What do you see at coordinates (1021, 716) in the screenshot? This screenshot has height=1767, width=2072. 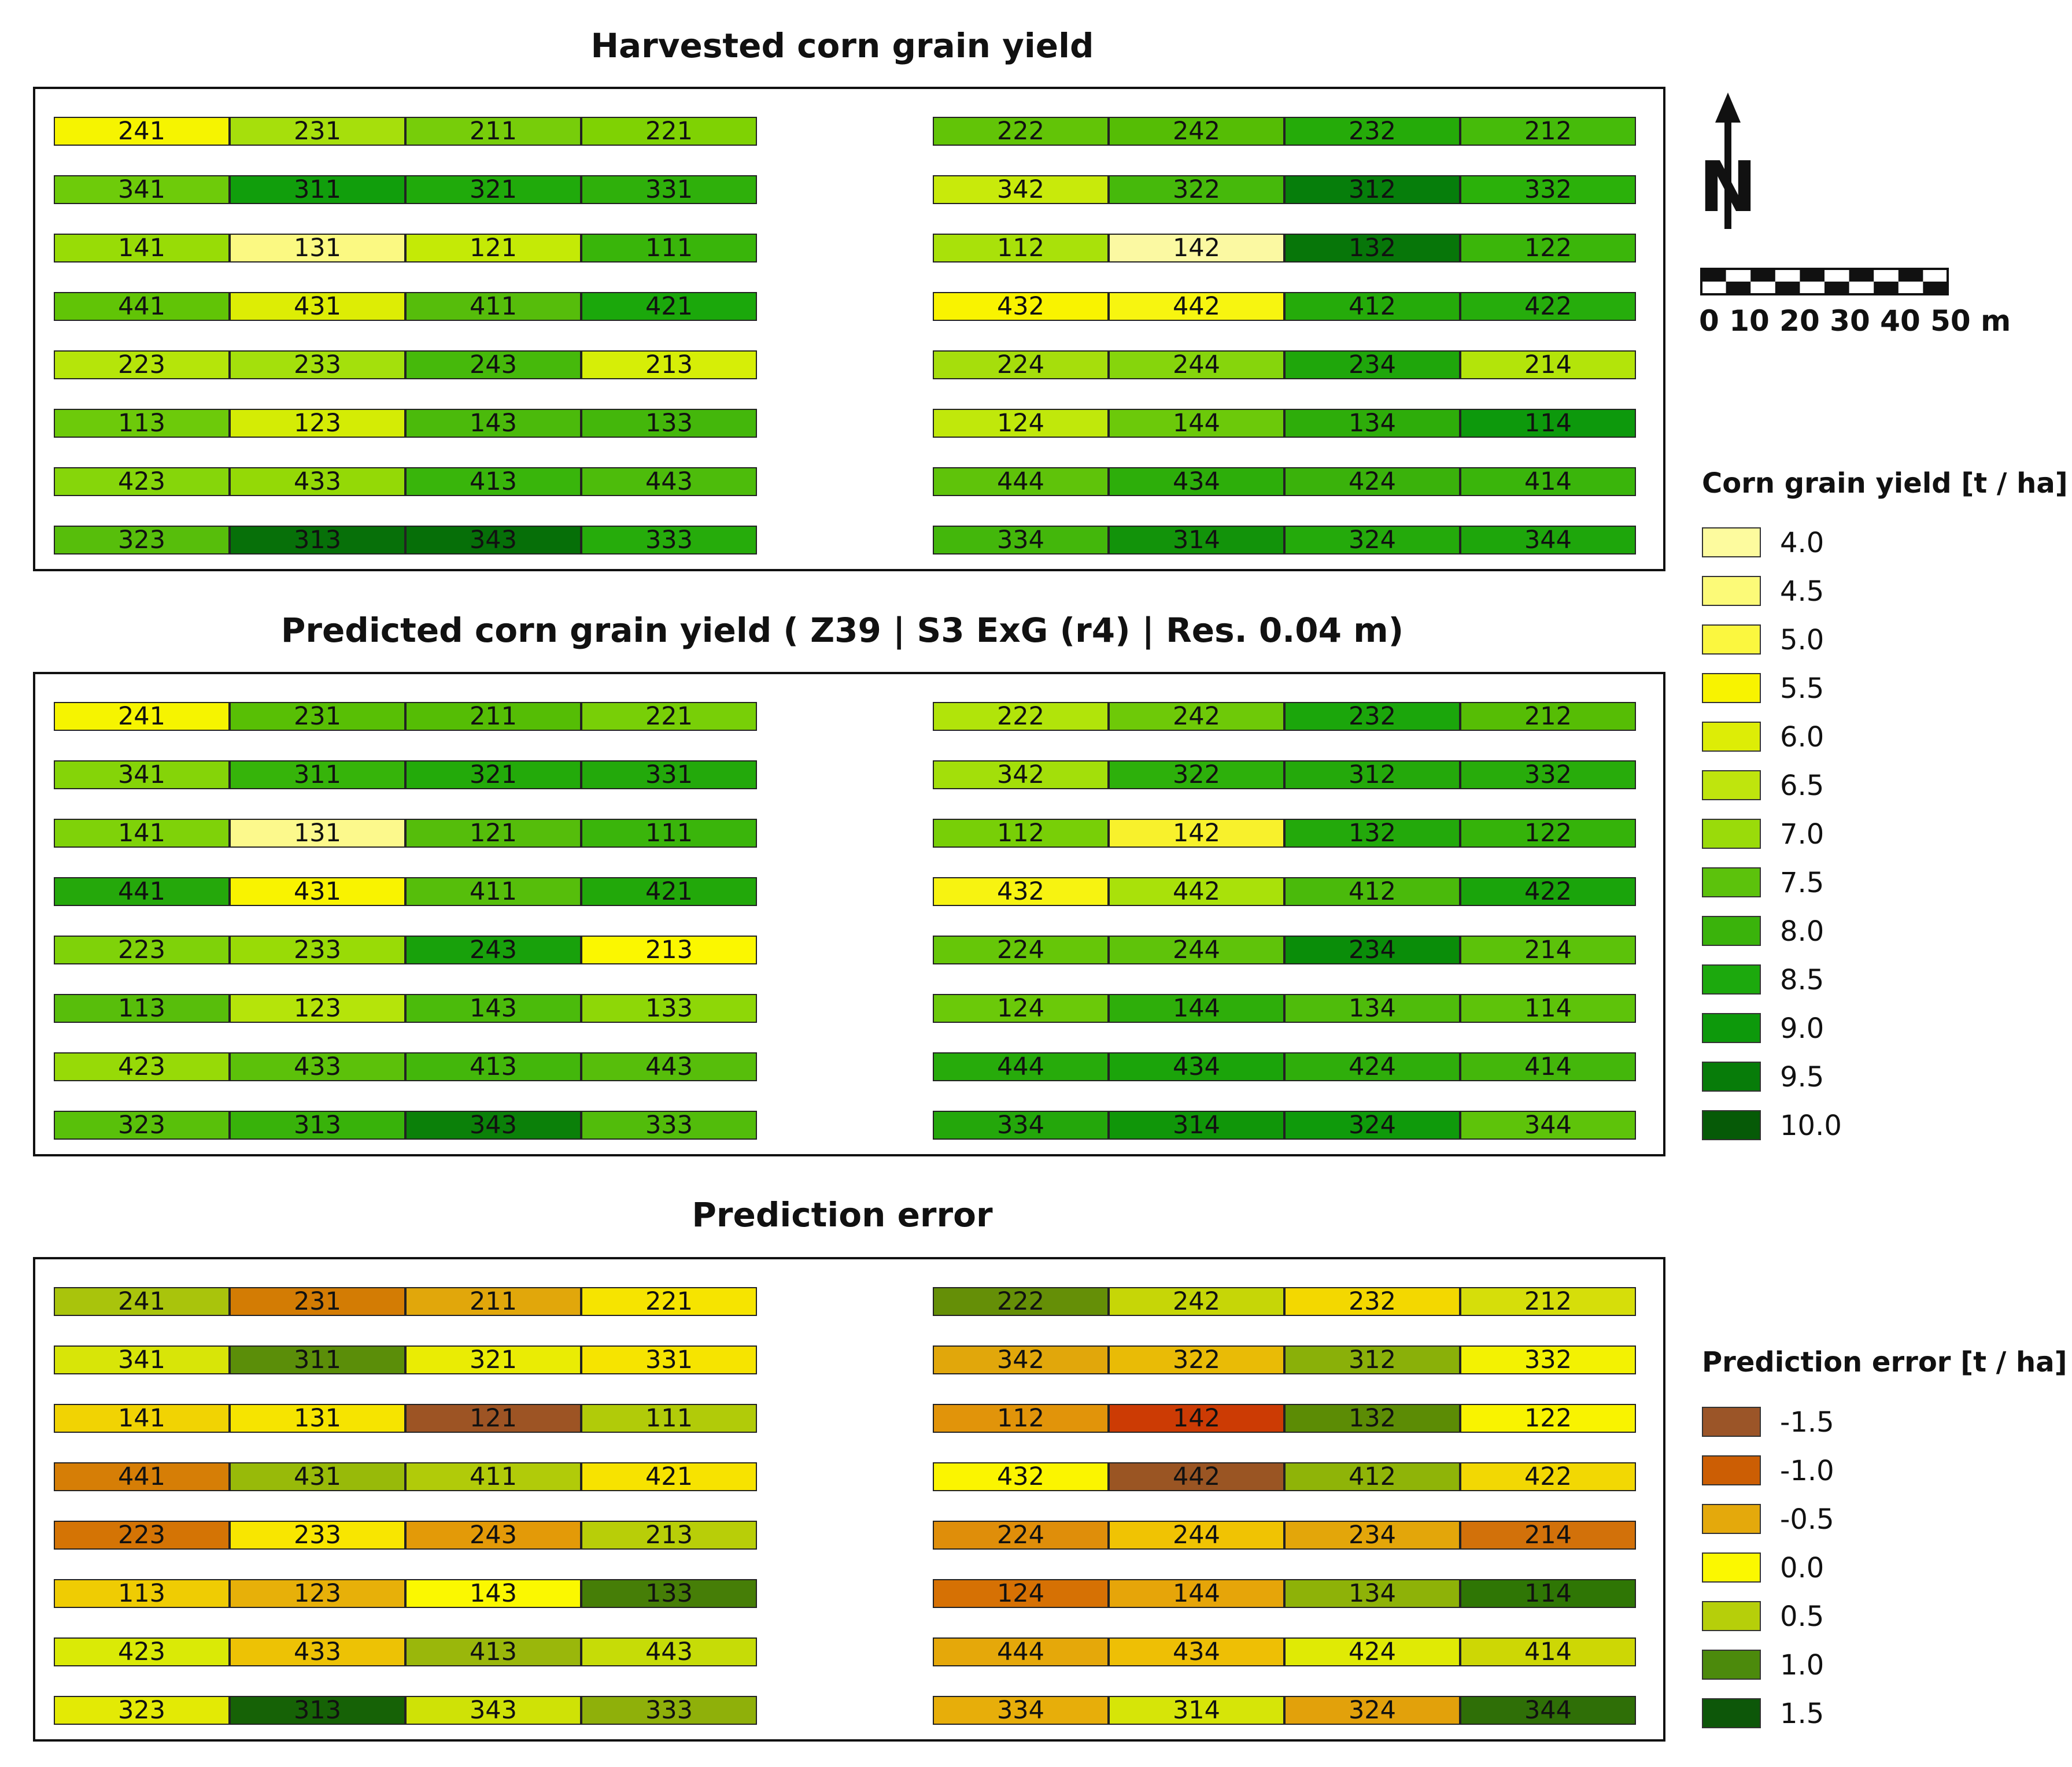 I see `plot-222: 222` at bounding box center [1021, 716].